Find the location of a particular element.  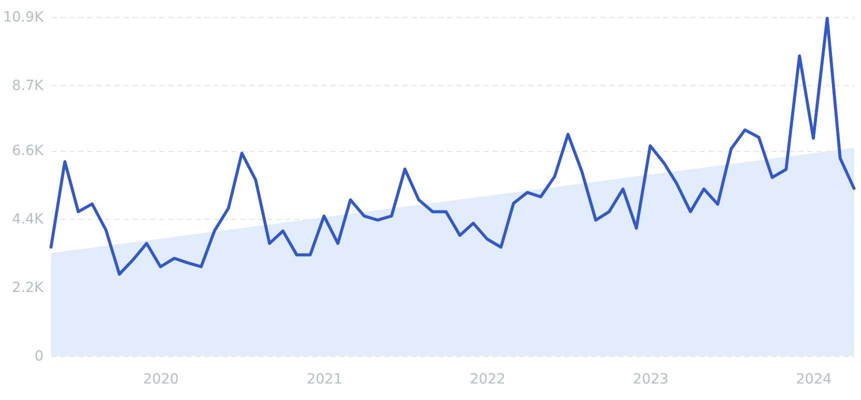

y-tick-label: 10.9K is located at coordinates (23, 18).